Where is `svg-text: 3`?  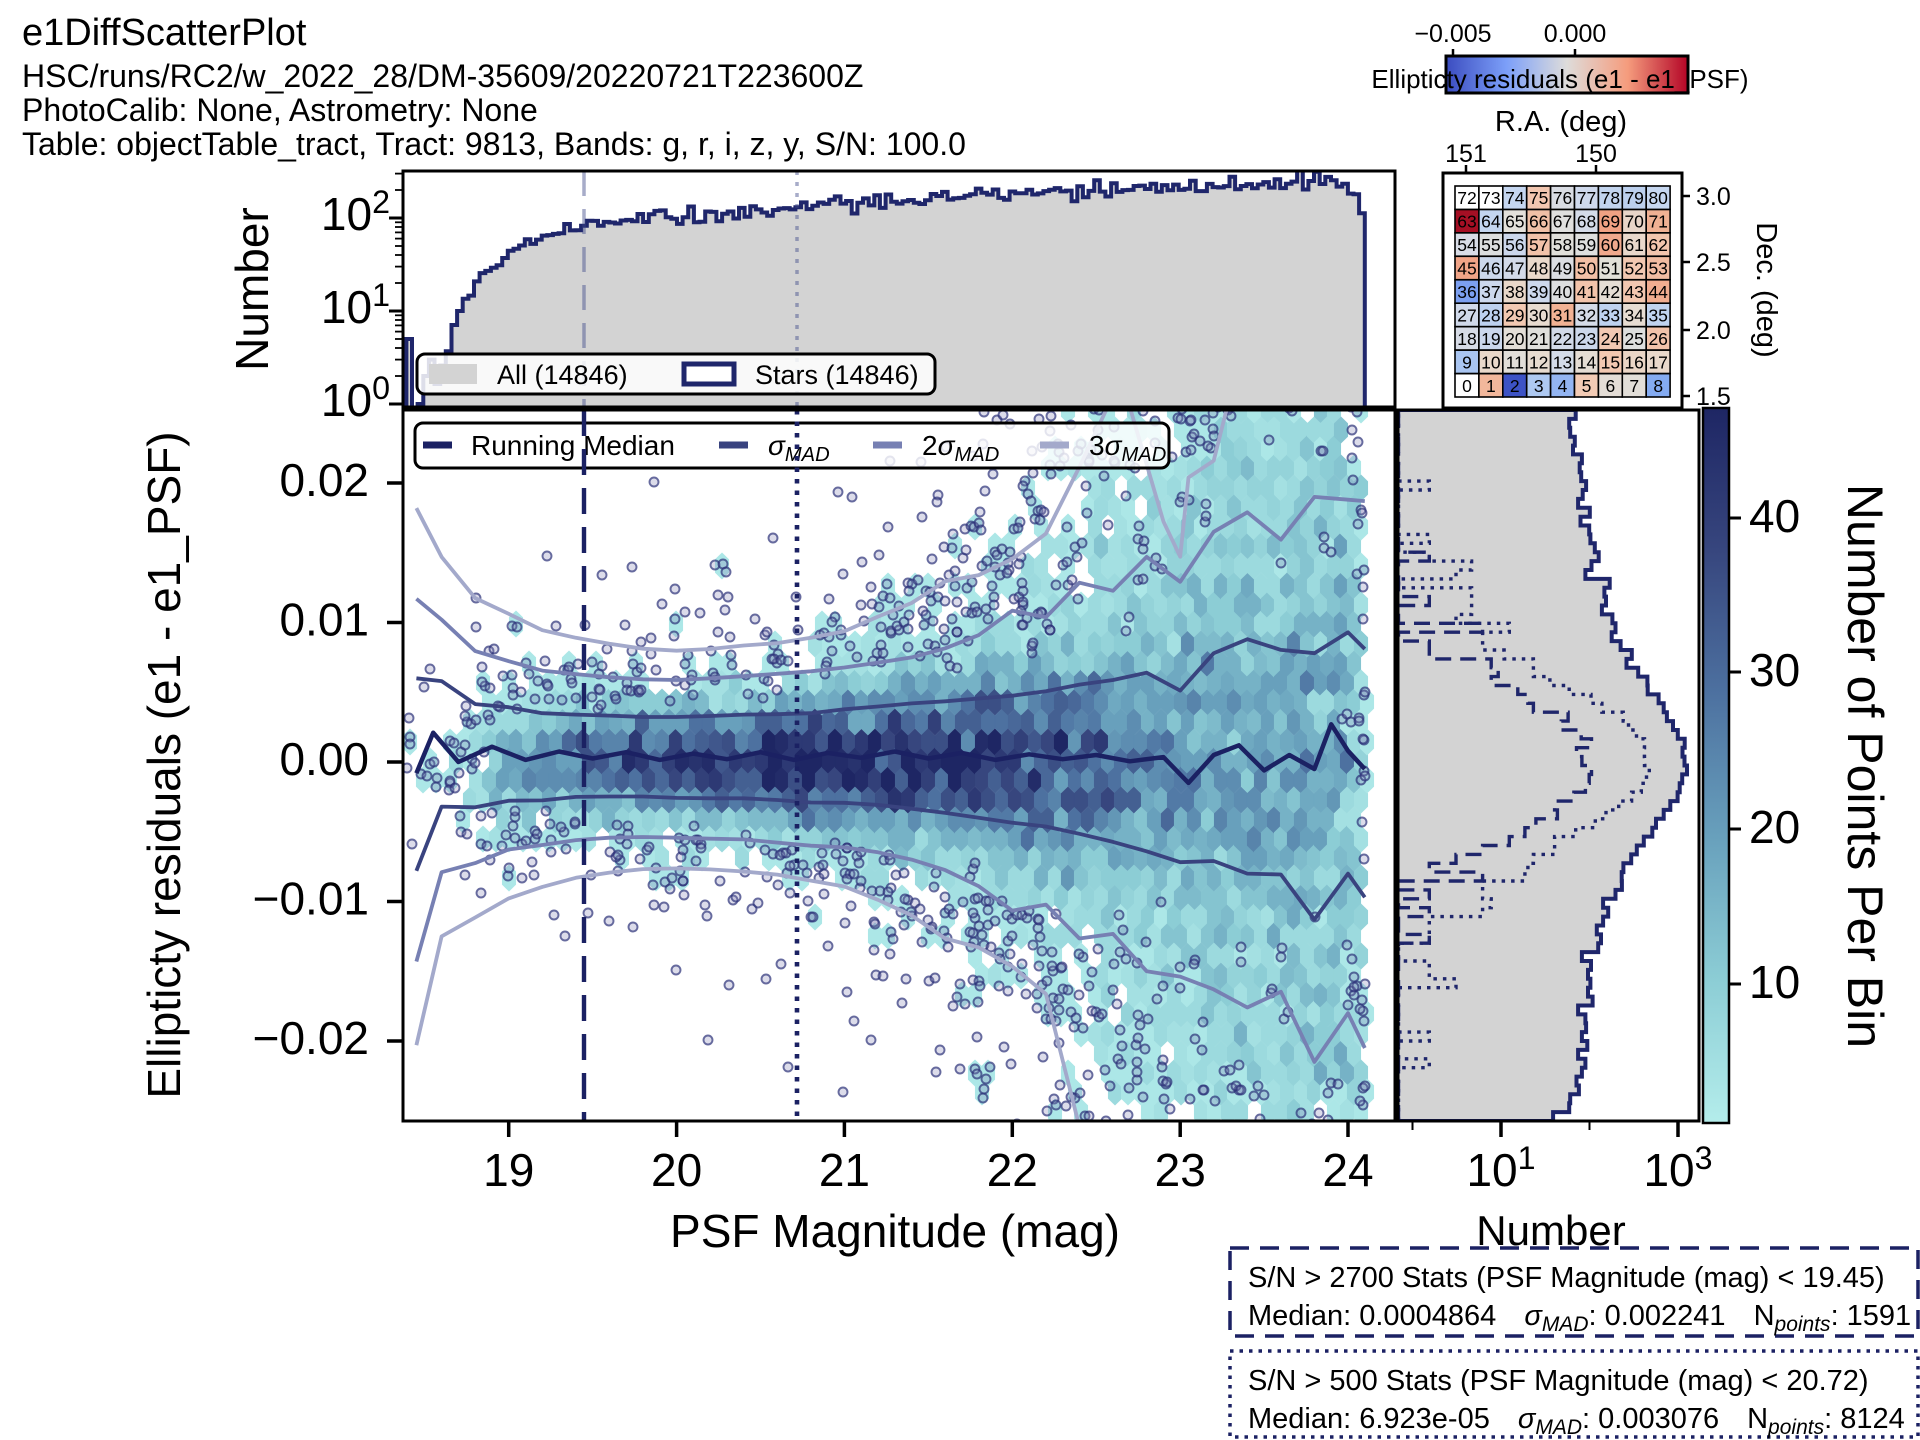 svg-text: 3 is located at coordinates (1539, 386).